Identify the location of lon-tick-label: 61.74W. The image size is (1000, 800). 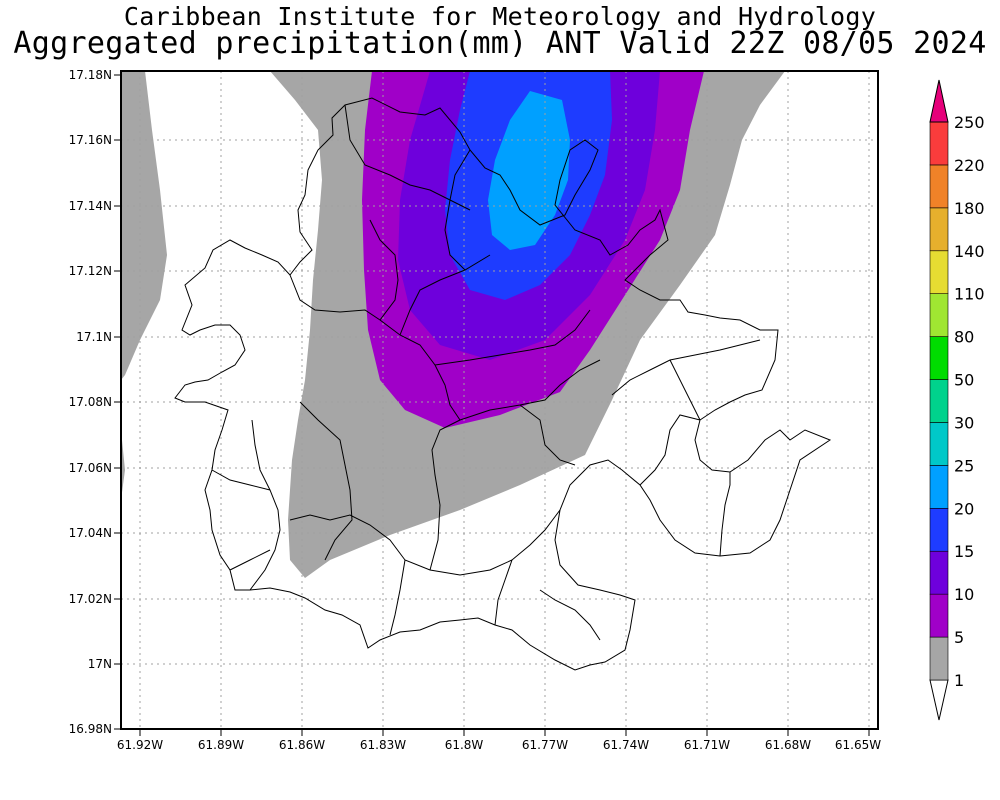
(626, 745).